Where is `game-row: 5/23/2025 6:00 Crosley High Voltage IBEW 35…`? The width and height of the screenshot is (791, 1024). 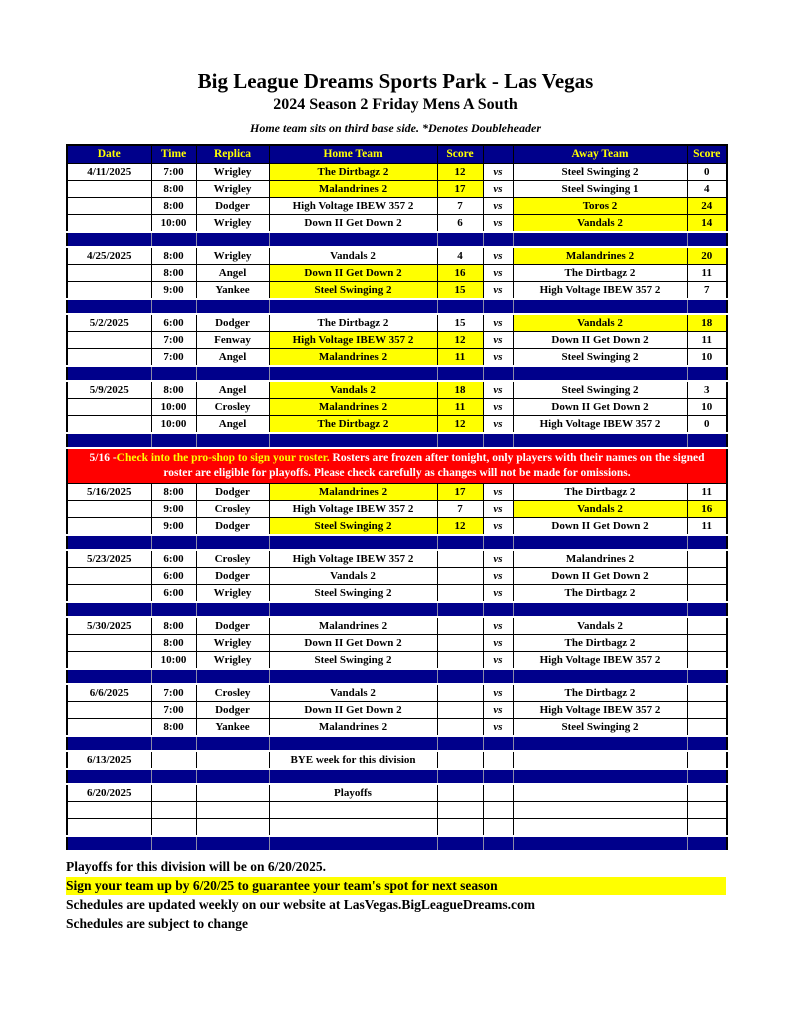 game-row: 5/23/2025 6:00 Crosley High Voltage IBEW 35… is located at coordinates (397, 558).